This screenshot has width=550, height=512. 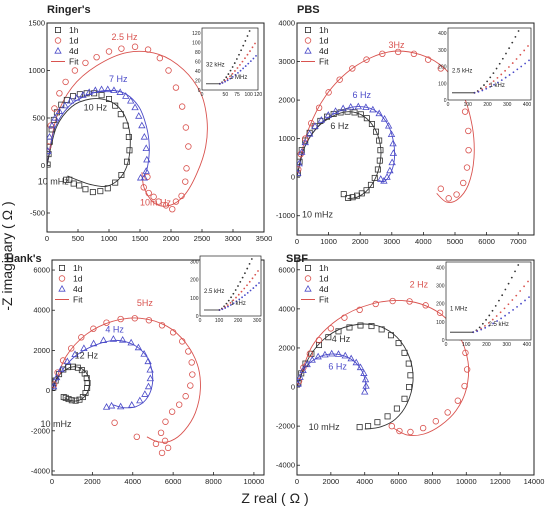 I want to click on inset-y-tick-label: 300, so click(x=440, y=287).